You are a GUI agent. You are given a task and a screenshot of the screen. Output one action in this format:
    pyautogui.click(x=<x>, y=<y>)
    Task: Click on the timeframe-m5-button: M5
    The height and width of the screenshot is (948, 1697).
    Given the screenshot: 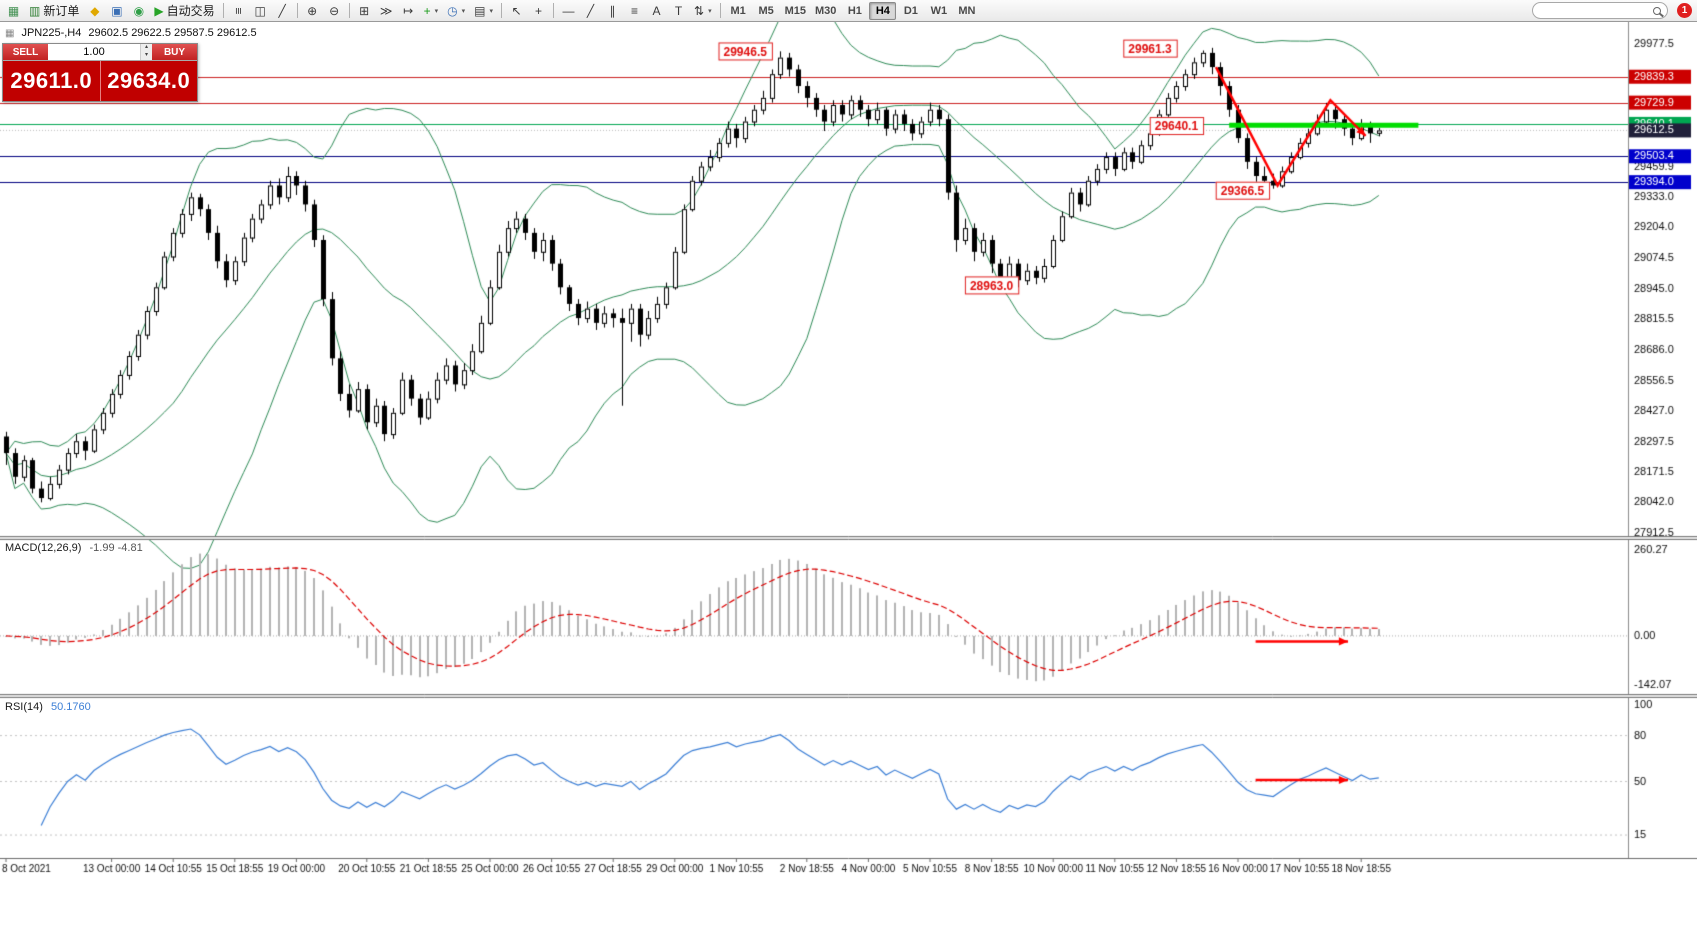 What is the action you would take?
    pyautogui.click(x=766, y=11)
    